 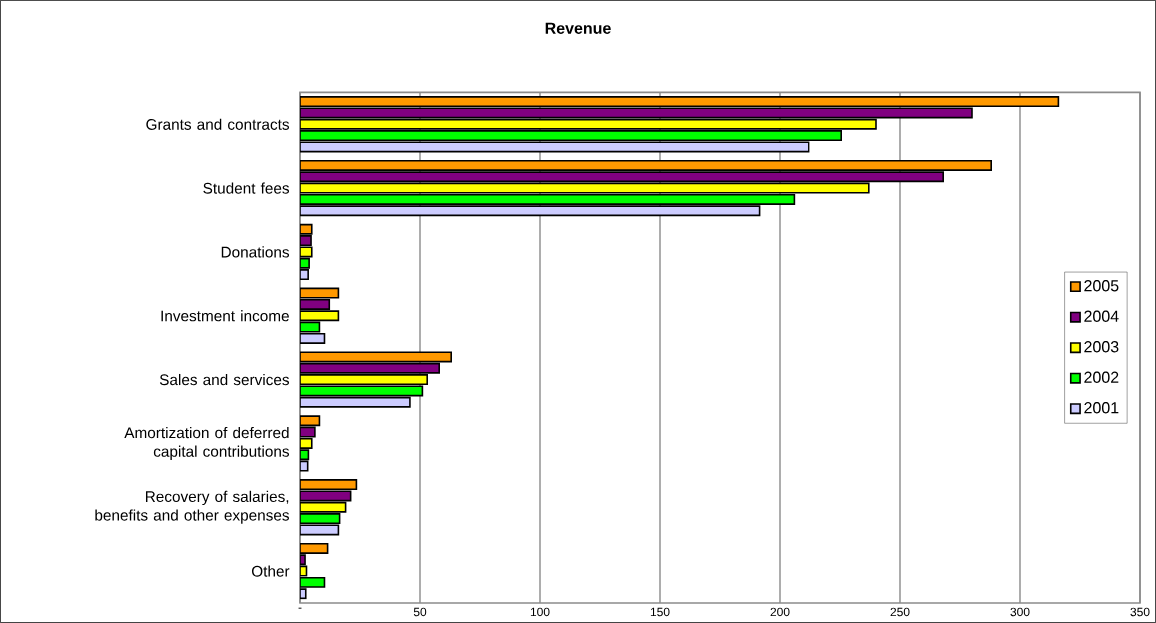 What do you see at coordinates (1101, 408) in the screenshot?
I see `legend-label: 2001` at bounding box center [1101, 408].